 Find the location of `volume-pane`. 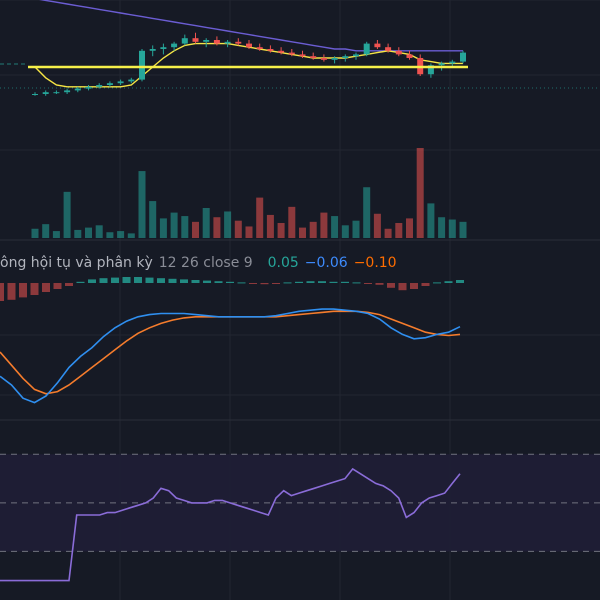

volume-pane is located at coordinates (249, 193).